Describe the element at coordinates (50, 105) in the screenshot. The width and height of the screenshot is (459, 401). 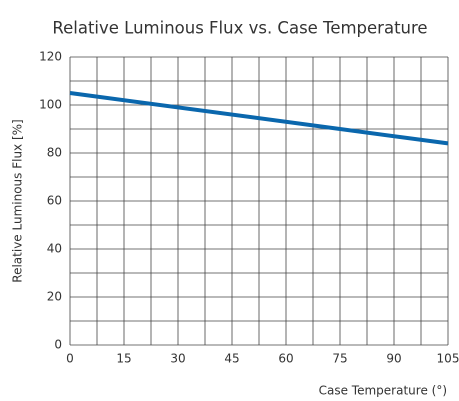
I see `y-tick-label: 100` at that location.